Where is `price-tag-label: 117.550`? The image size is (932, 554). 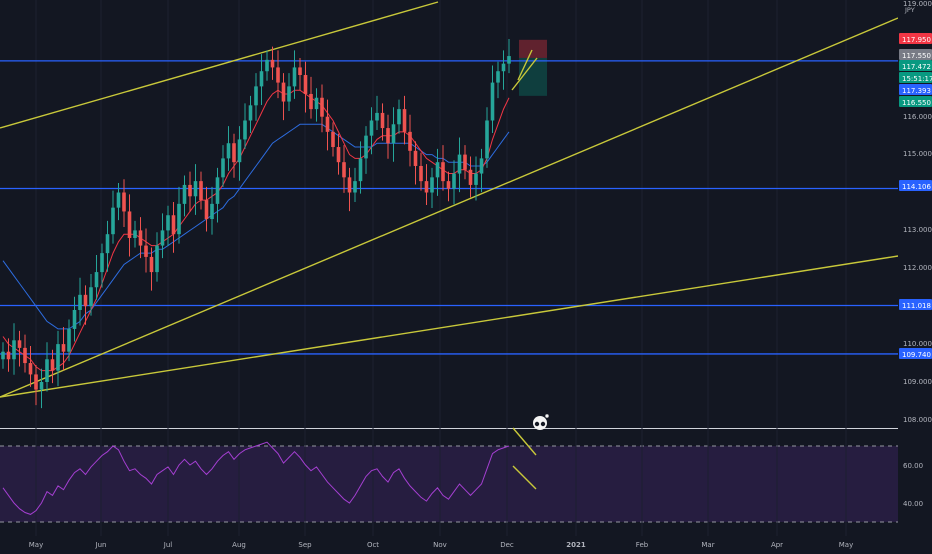 price-tag-label: 117.550 is located at coordinates (916, 56).